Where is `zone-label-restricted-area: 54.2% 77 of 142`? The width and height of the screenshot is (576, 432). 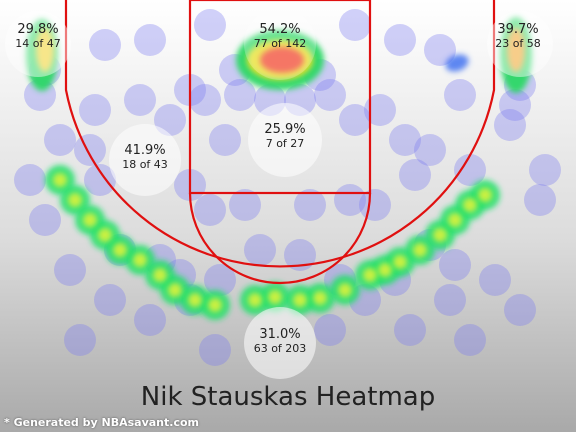 zone-label-restricted-area: 54.2% 77 of 142 is located at coordinates (280, 36).